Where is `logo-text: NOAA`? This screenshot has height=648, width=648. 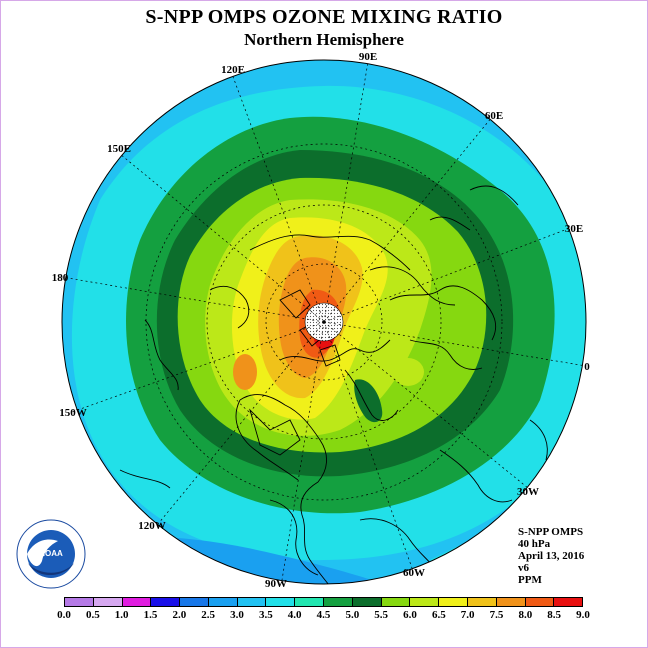
logo-text: NOAA is located at coordinates (51, 553).